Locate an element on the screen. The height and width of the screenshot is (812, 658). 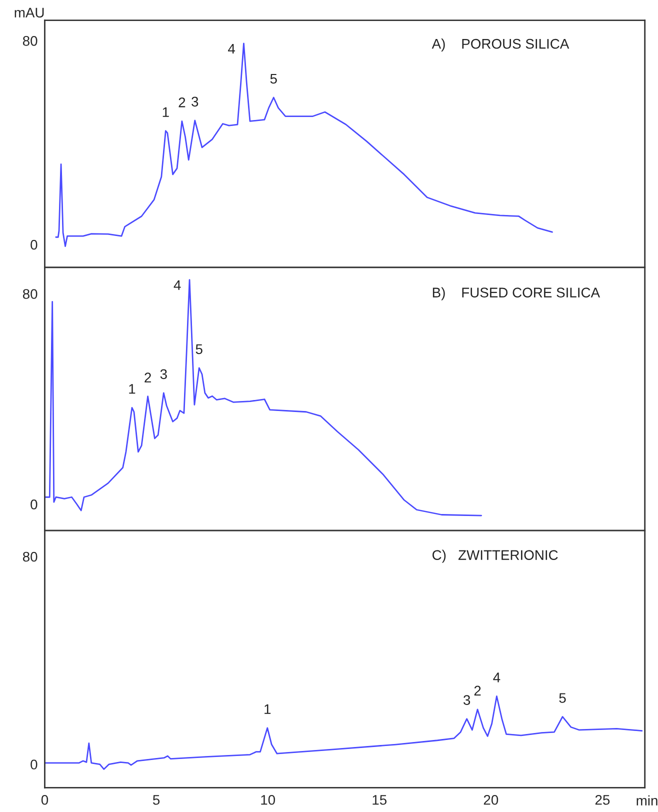
text: C) ZWITTERIONIC is located at coordinates (495, 556).